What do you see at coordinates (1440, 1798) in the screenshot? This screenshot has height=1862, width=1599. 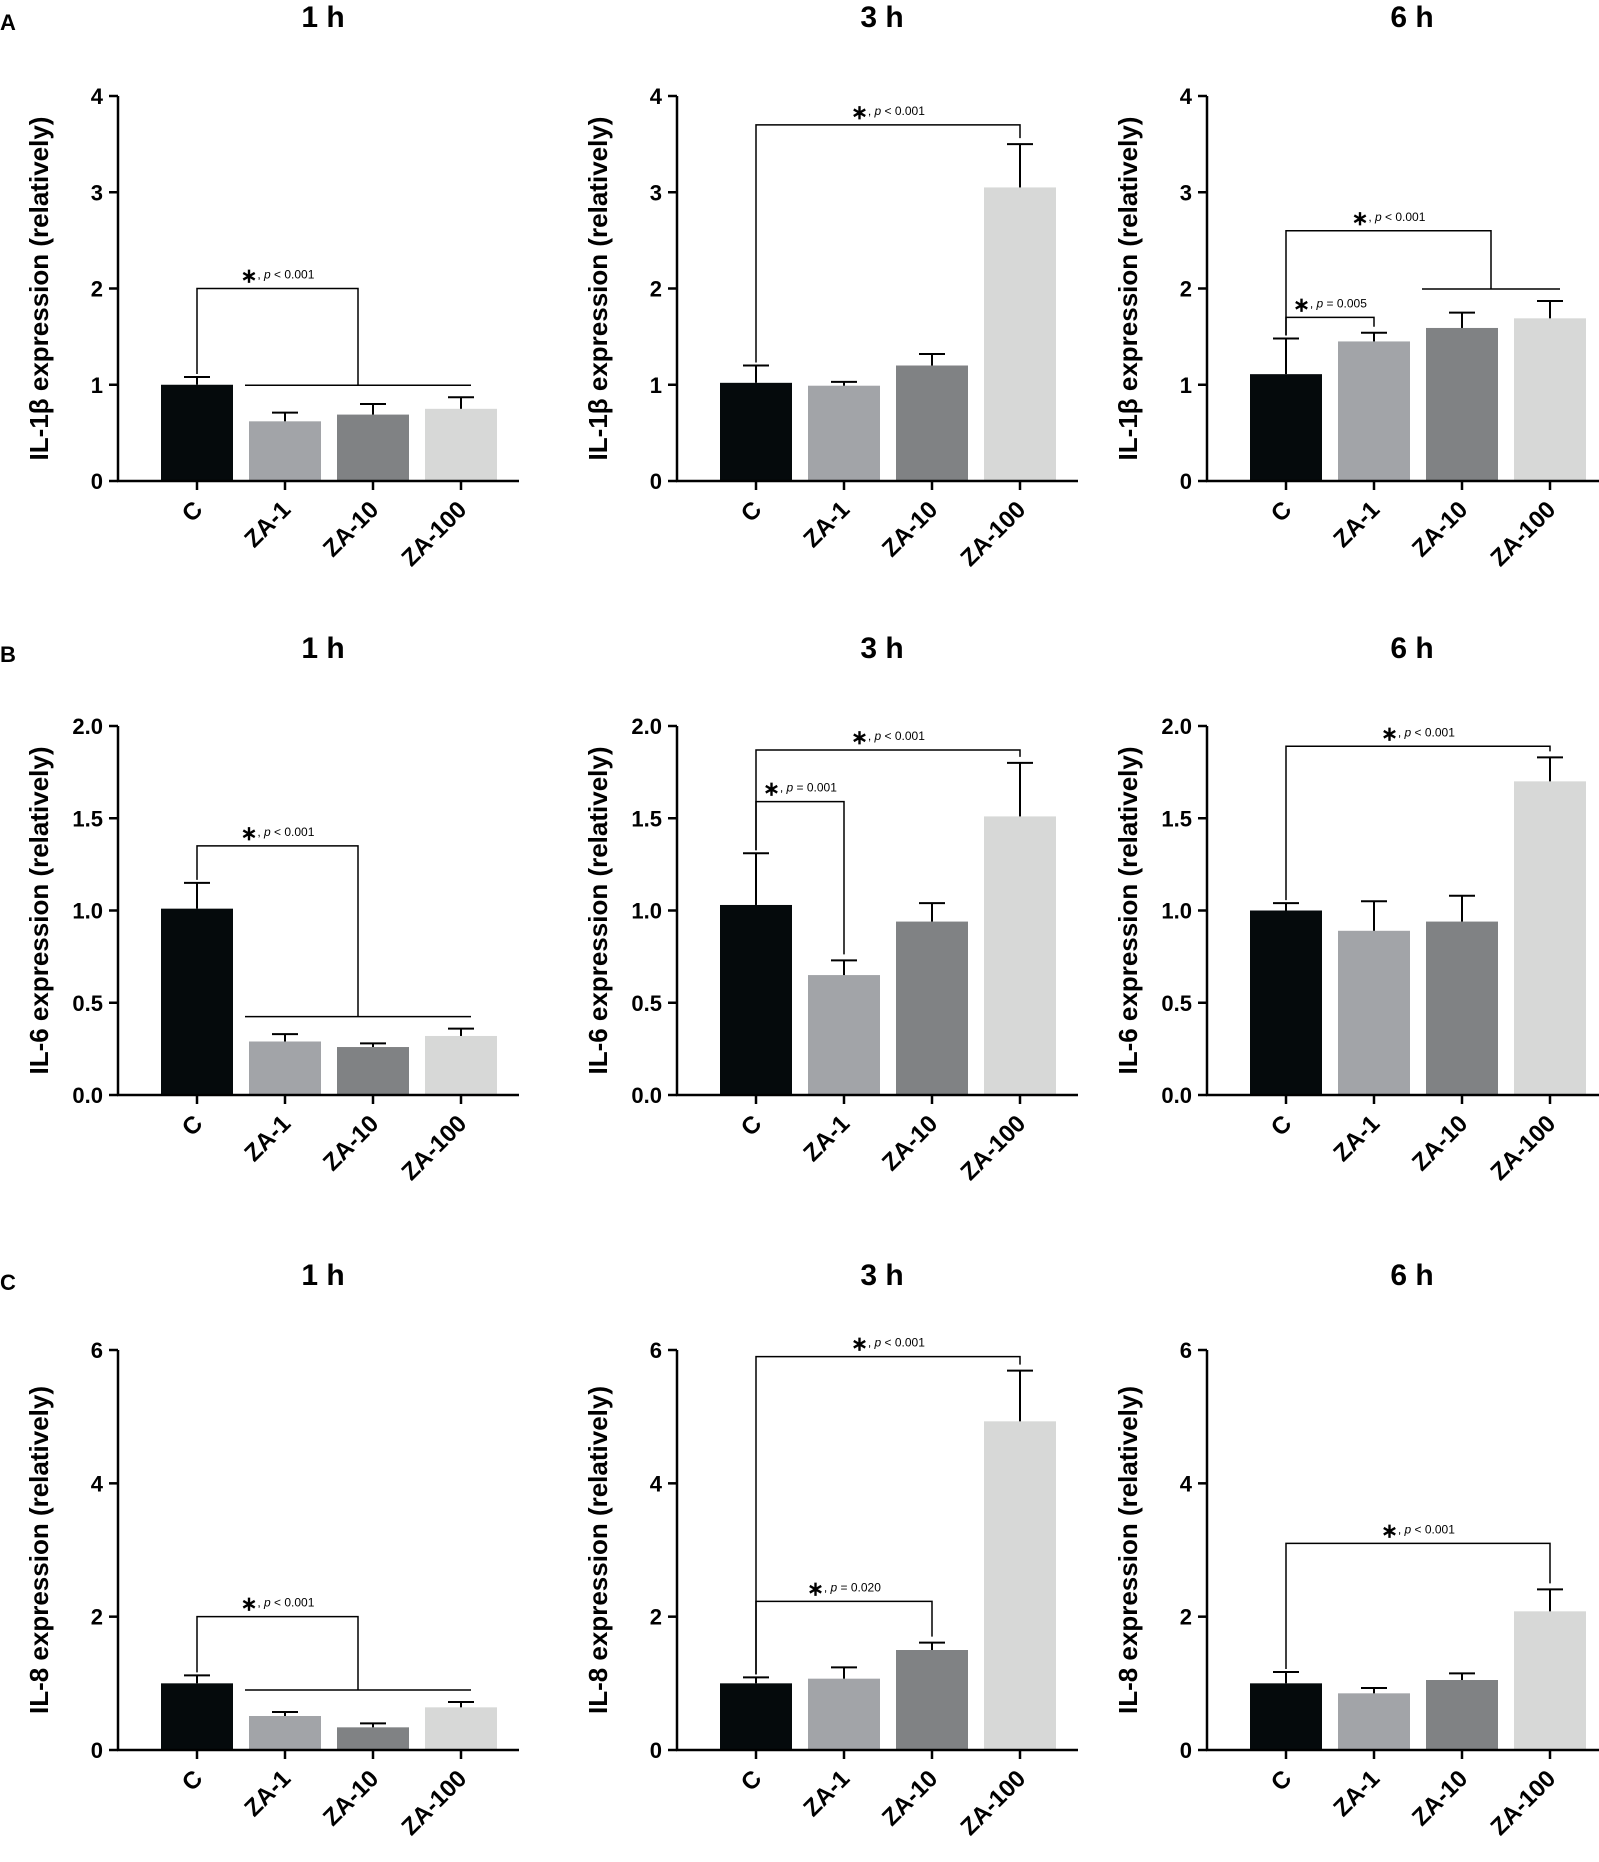 I see `chart-9-category-label-ZA-10: ZA-10` at bounding box center [1440, 1798].